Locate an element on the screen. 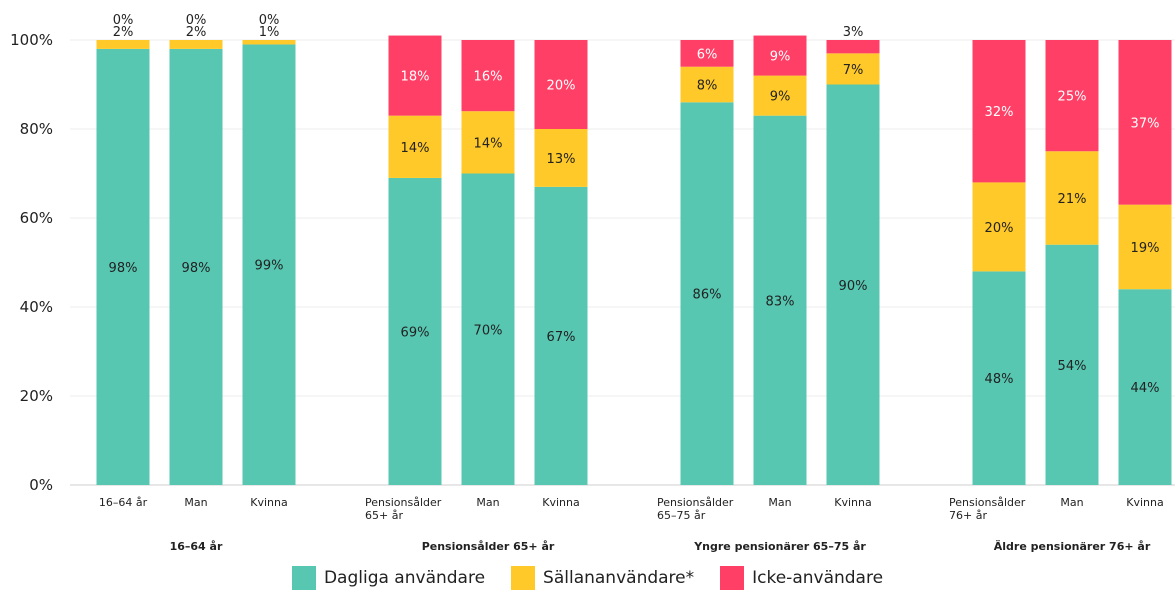 This screenshot has height=595, width=1175. y-tick-label: 40% is located at coordinates (36, 307).